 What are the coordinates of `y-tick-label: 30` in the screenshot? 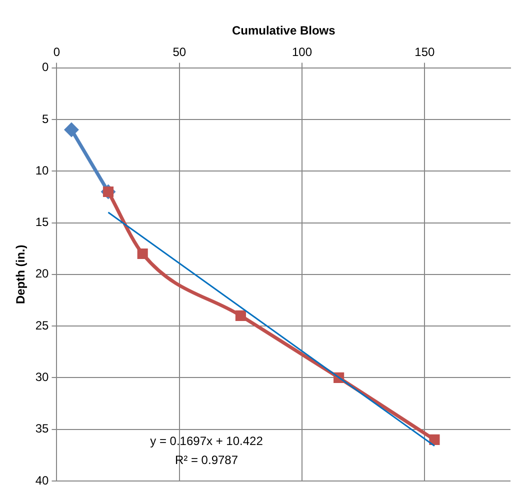 It's located at (42, 377).